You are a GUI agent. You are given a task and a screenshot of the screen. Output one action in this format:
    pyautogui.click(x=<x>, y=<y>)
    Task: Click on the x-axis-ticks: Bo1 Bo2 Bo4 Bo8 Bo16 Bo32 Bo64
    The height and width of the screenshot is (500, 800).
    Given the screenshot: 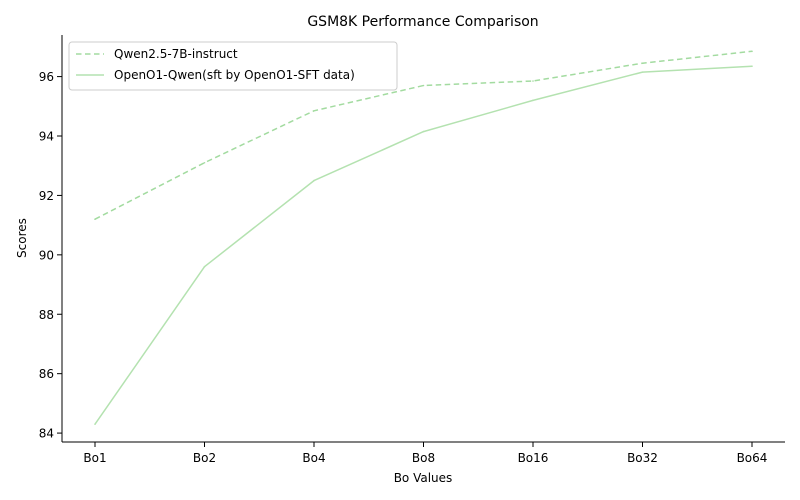 What is the action you would take?
    pyautogui.click(x=425, y=453)
    